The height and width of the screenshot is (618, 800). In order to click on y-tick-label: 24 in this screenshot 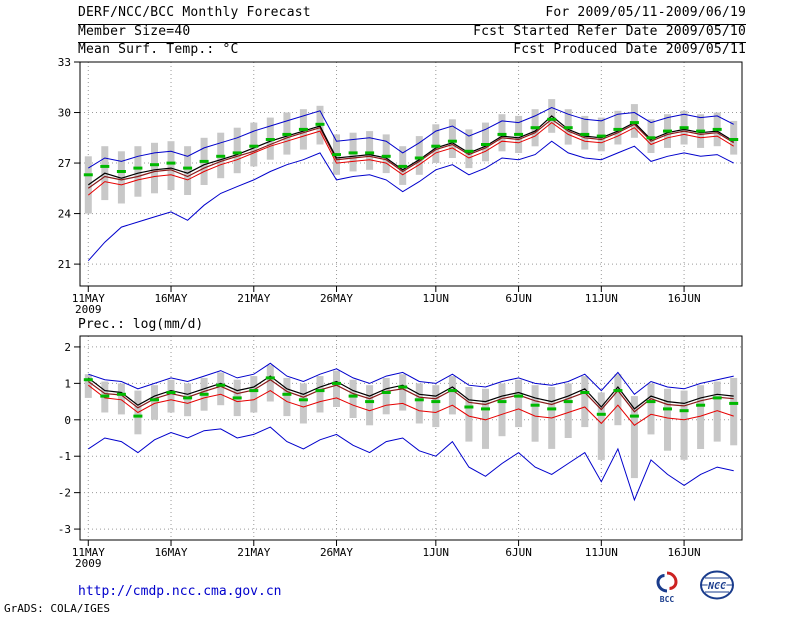, I will do `click(65, 214)`.